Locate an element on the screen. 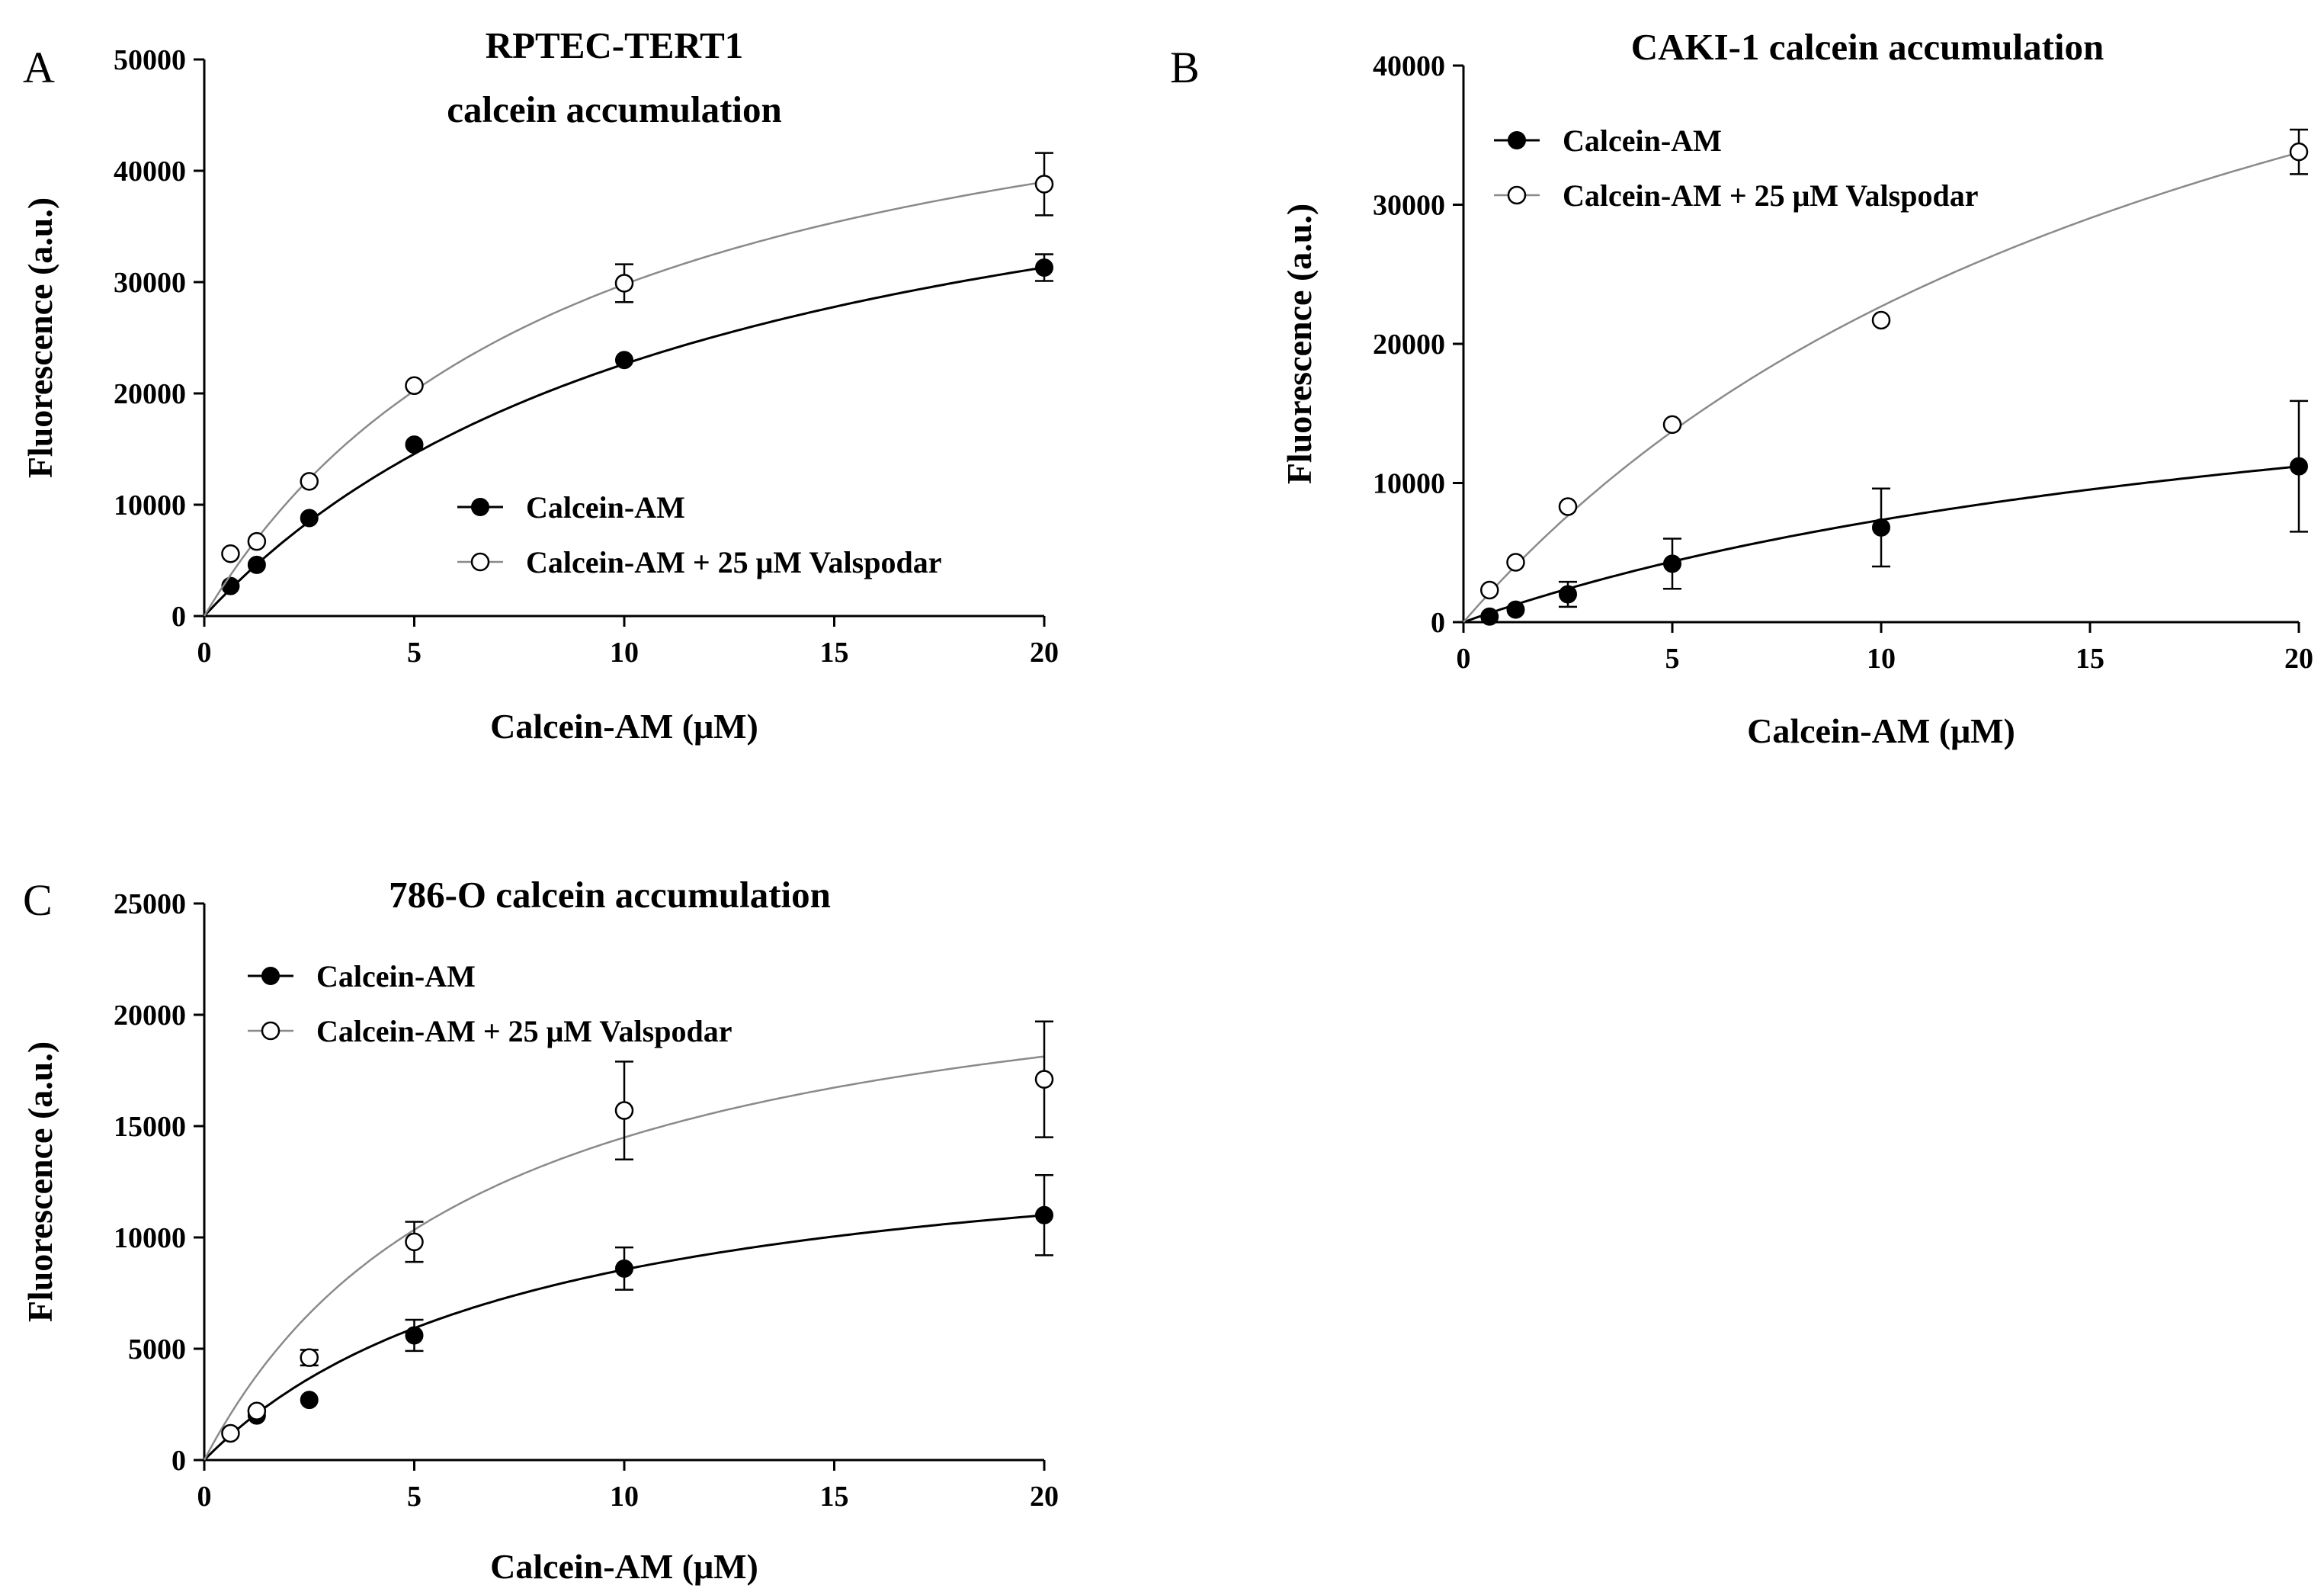 The image size is (2324, 1595). y-tick-label: 5000 is located at coordinates (157, 1349).